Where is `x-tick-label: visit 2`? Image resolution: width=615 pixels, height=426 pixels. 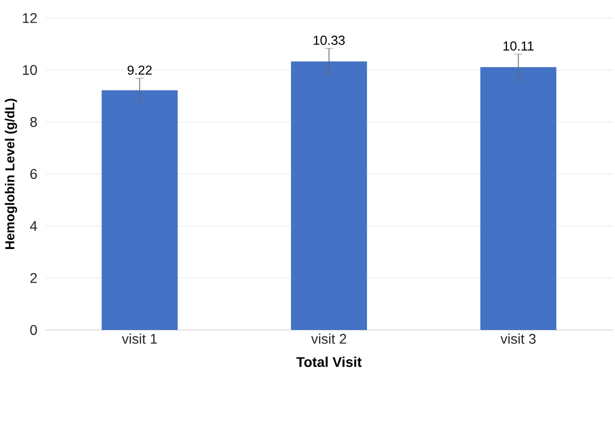
x-tick-label: visit 2 is located at coordinates (328, 339).